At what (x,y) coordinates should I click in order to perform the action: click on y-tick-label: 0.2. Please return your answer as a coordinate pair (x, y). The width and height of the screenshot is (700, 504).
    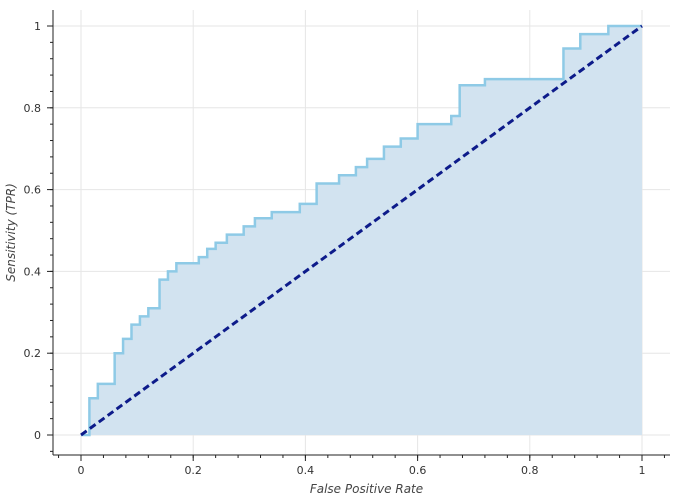
    Looking at the image, I should click on (33, 353).